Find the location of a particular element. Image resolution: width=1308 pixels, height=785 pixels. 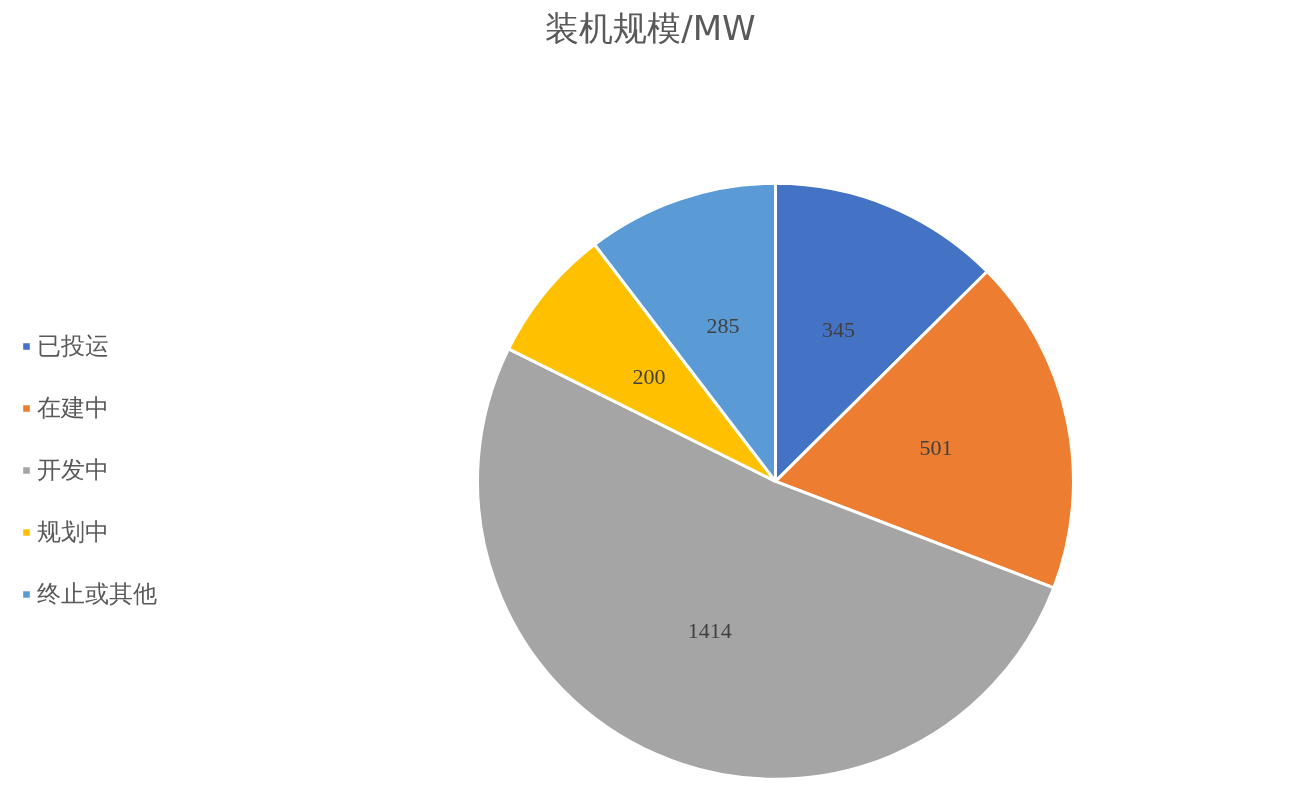

data-label: 285 is located at coordinates (723, 326).